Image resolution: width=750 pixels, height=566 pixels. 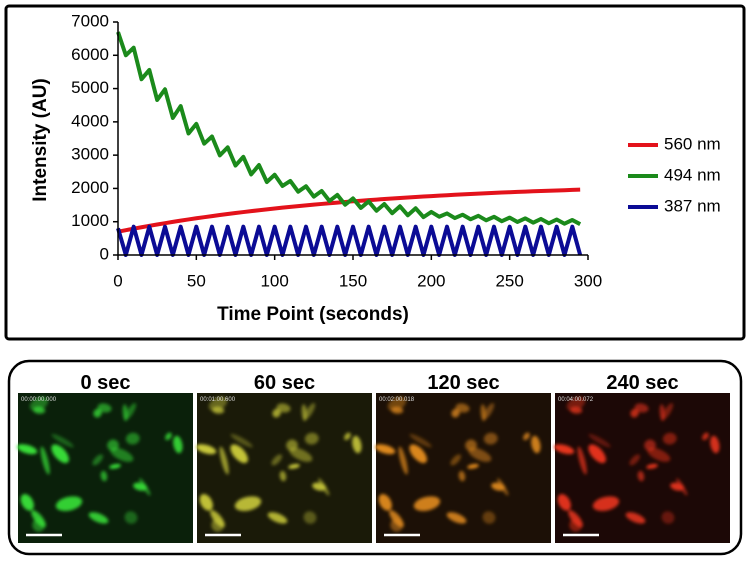 What do you see at coordinates (397, 400) in the screenshot?
I see `timestamp: 00:02:00.018` at bounding box center [397, 400].